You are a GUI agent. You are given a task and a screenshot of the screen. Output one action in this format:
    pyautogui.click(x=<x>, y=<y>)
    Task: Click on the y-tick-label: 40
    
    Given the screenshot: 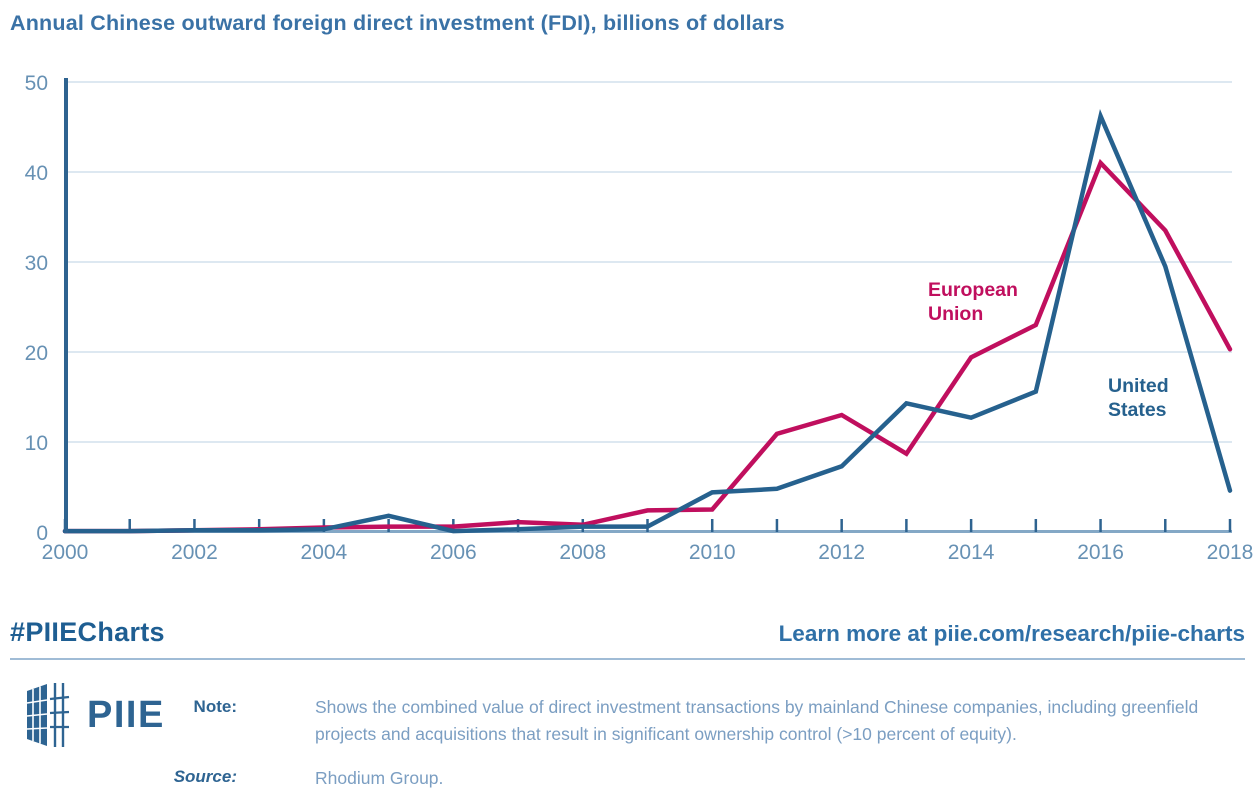 What is the action you would take?
    pyautogui.click(x=36, y=173)
    